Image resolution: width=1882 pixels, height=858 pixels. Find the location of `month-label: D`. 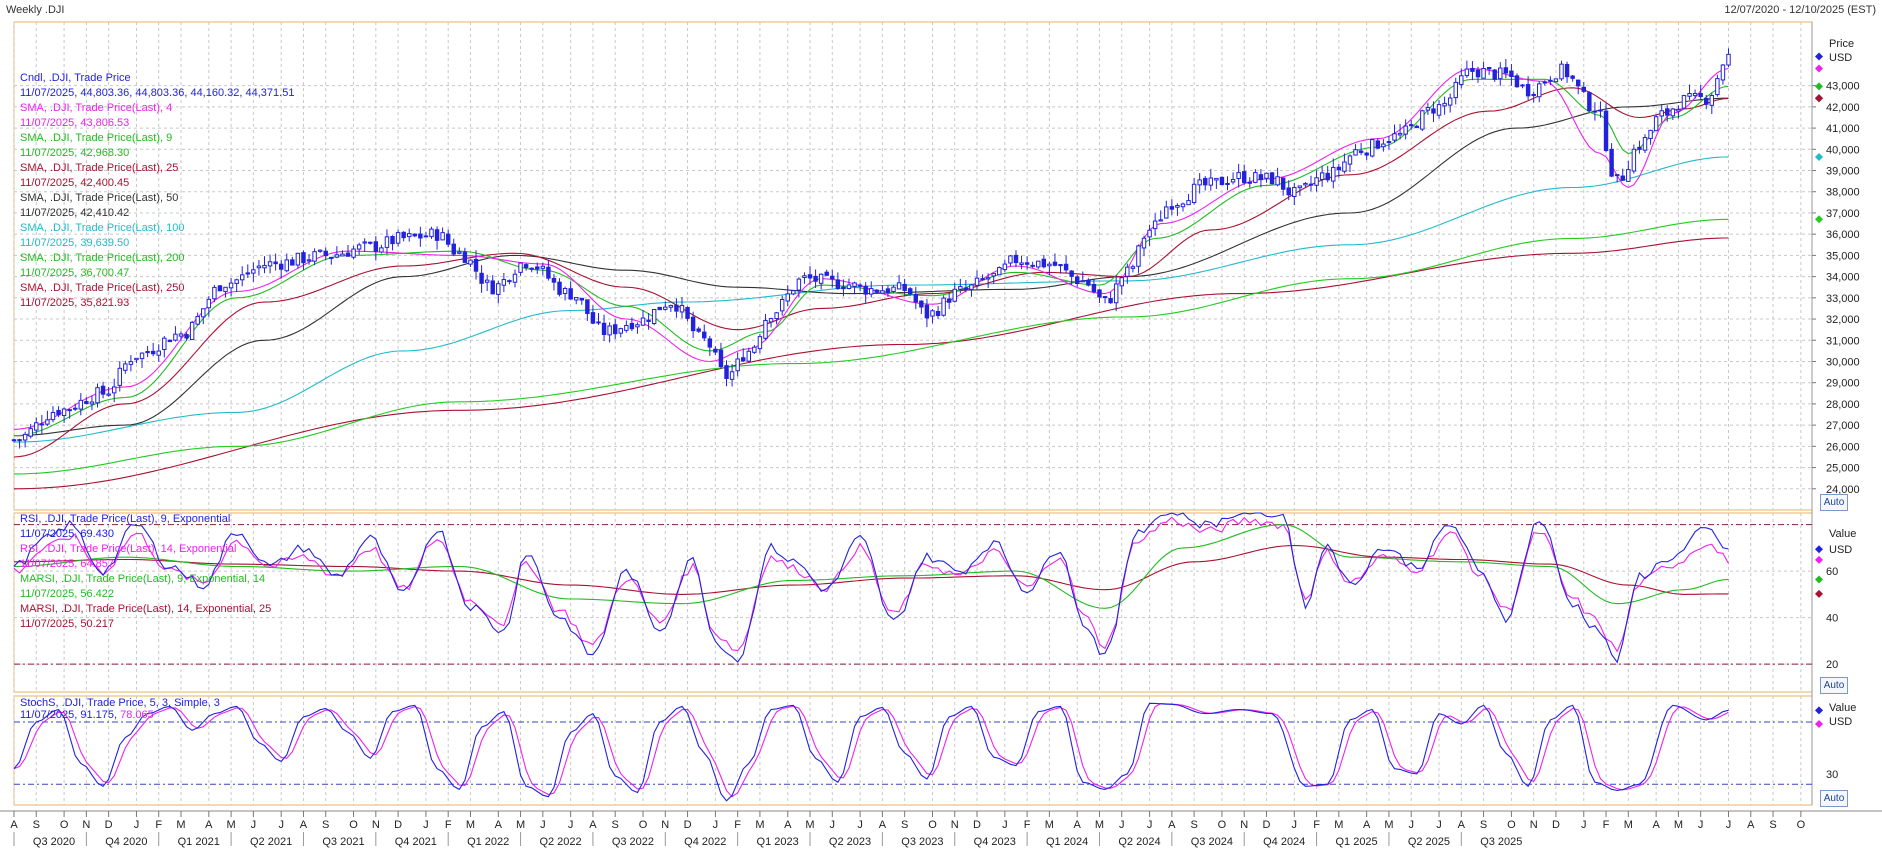

month-label: D is located at coordinates (1556, 825).